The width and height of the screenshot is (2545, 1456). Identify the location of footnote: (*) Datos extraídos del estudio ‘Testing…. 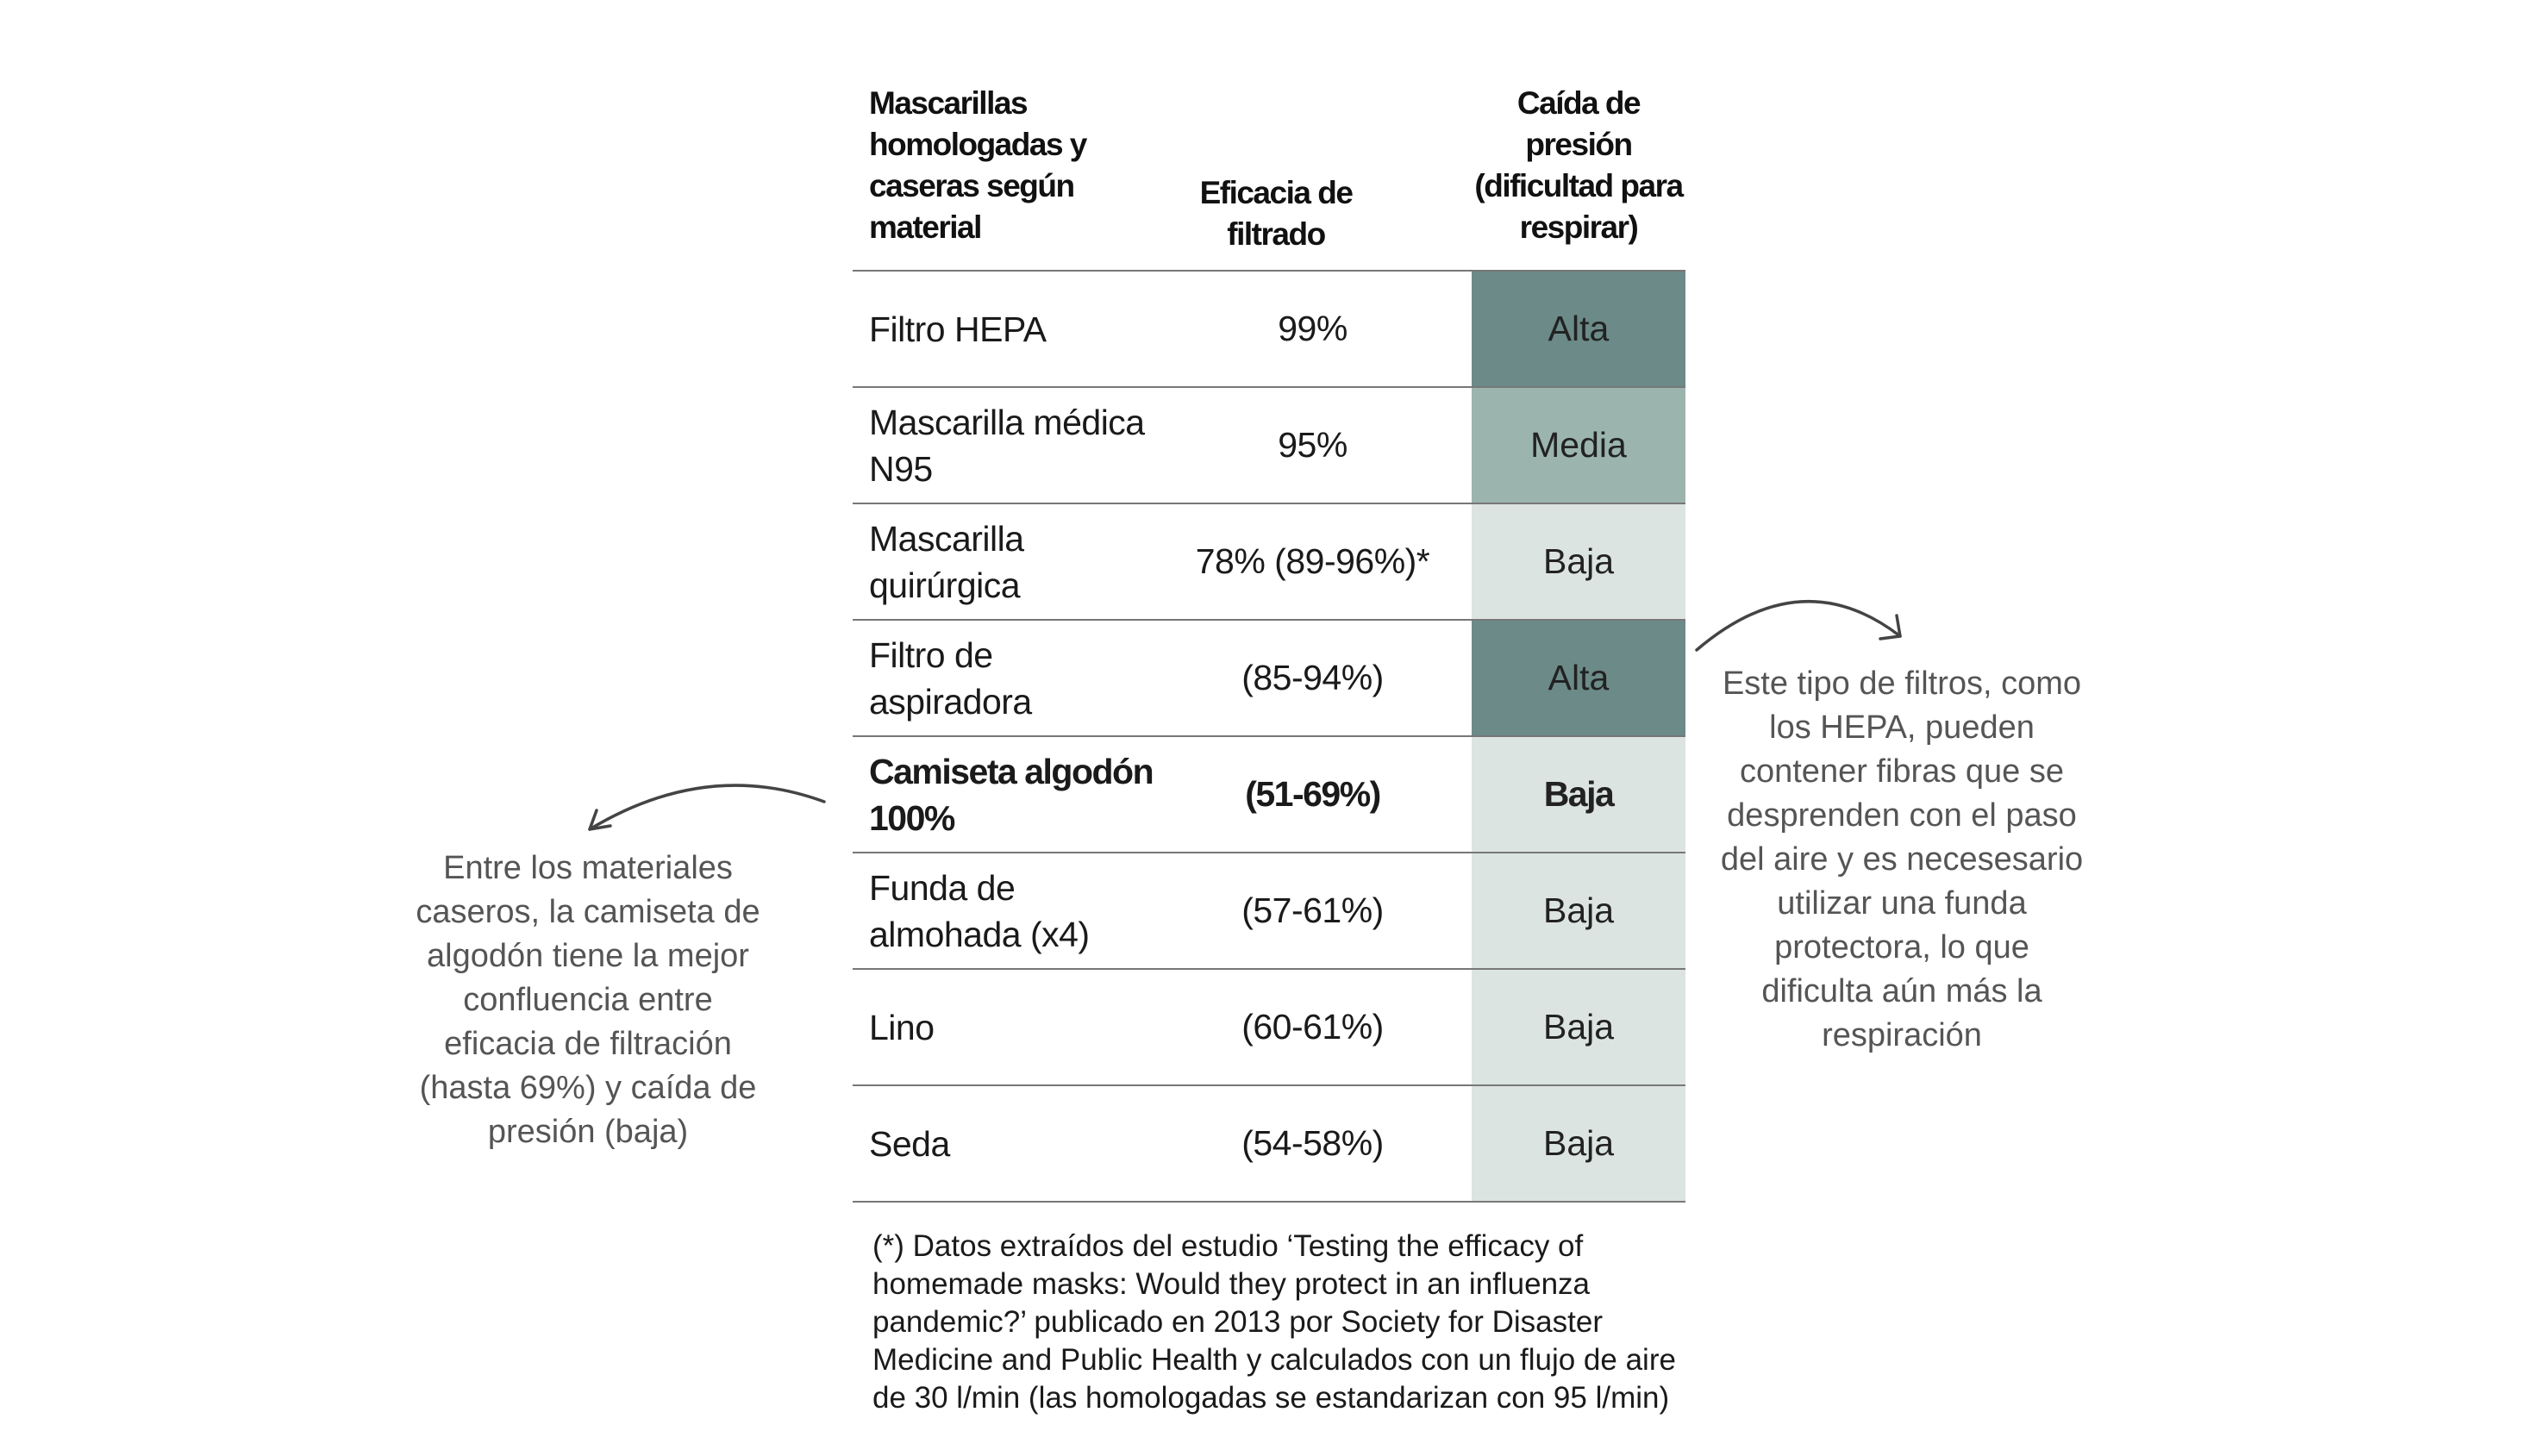
(1274, 1322).